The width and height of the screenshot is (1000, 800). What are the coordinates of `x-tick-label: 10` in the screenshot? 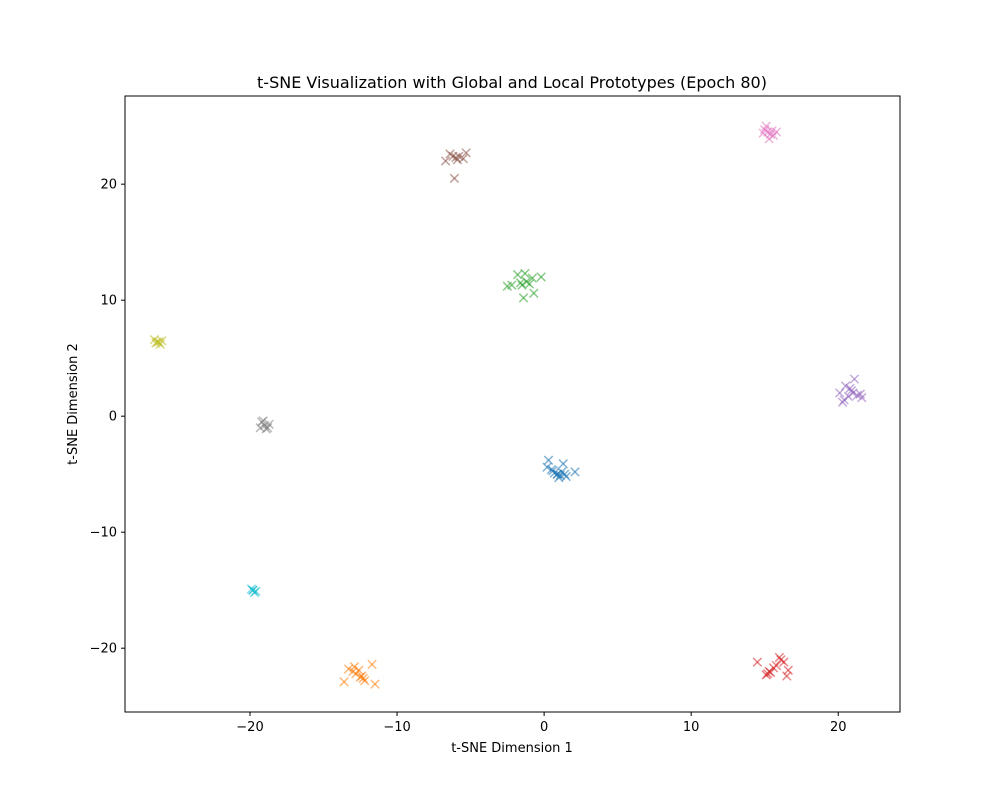 It's located at (691, 727).